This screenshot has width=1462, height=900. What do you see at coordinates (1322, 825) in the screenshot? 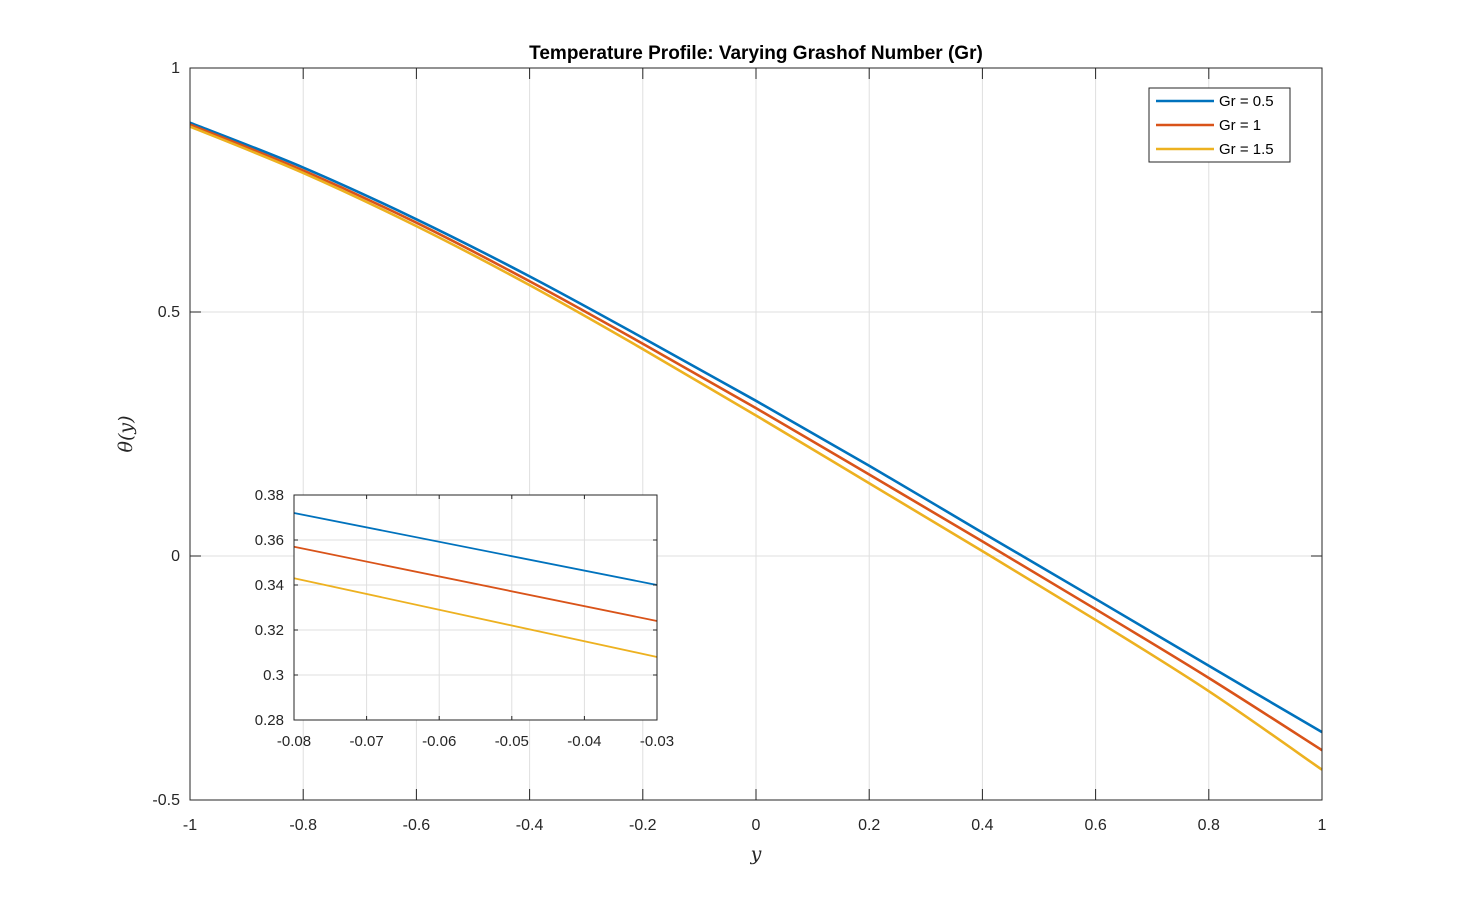
I see `main-x-tick-label: 1` at bounding box center [1322, 825].